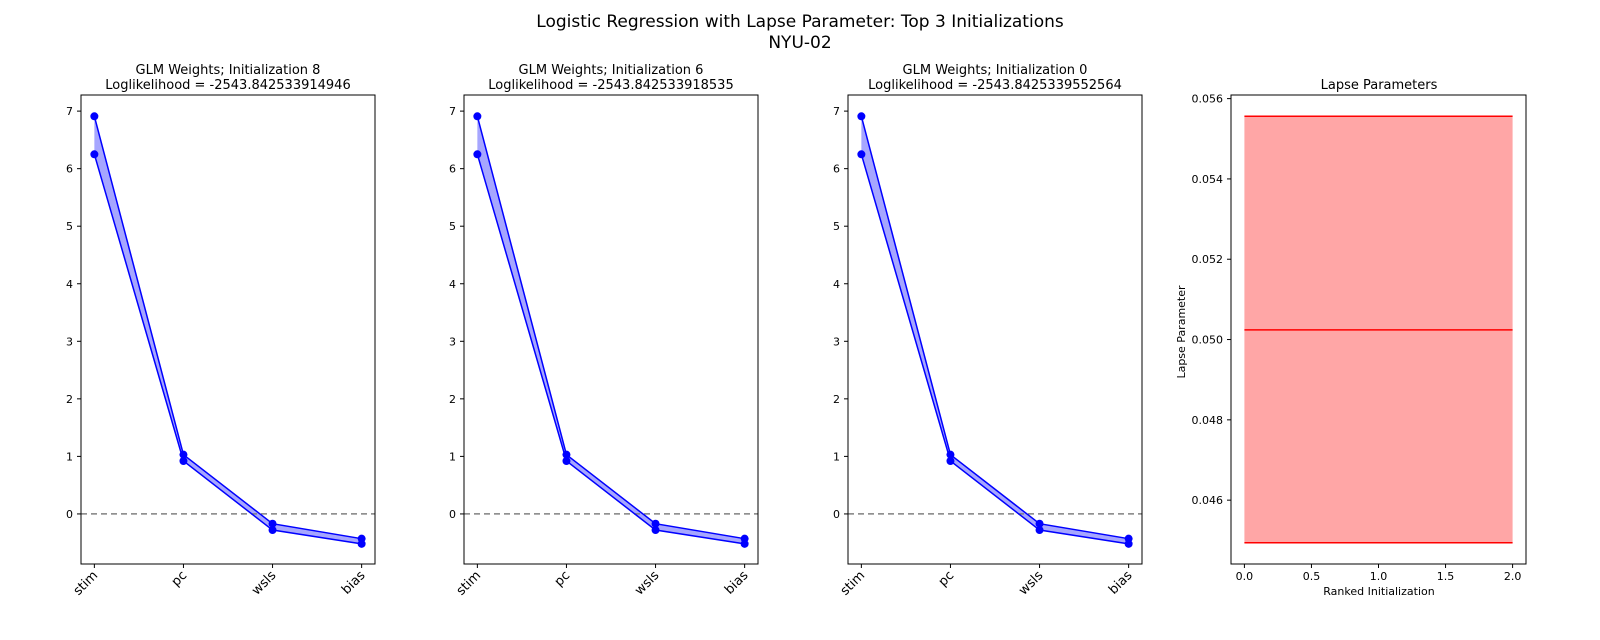 The image size is (1600, 640). I want to click on panel-subtitle: Loglikelihood = -2543.842533918535, so click(610, 85).